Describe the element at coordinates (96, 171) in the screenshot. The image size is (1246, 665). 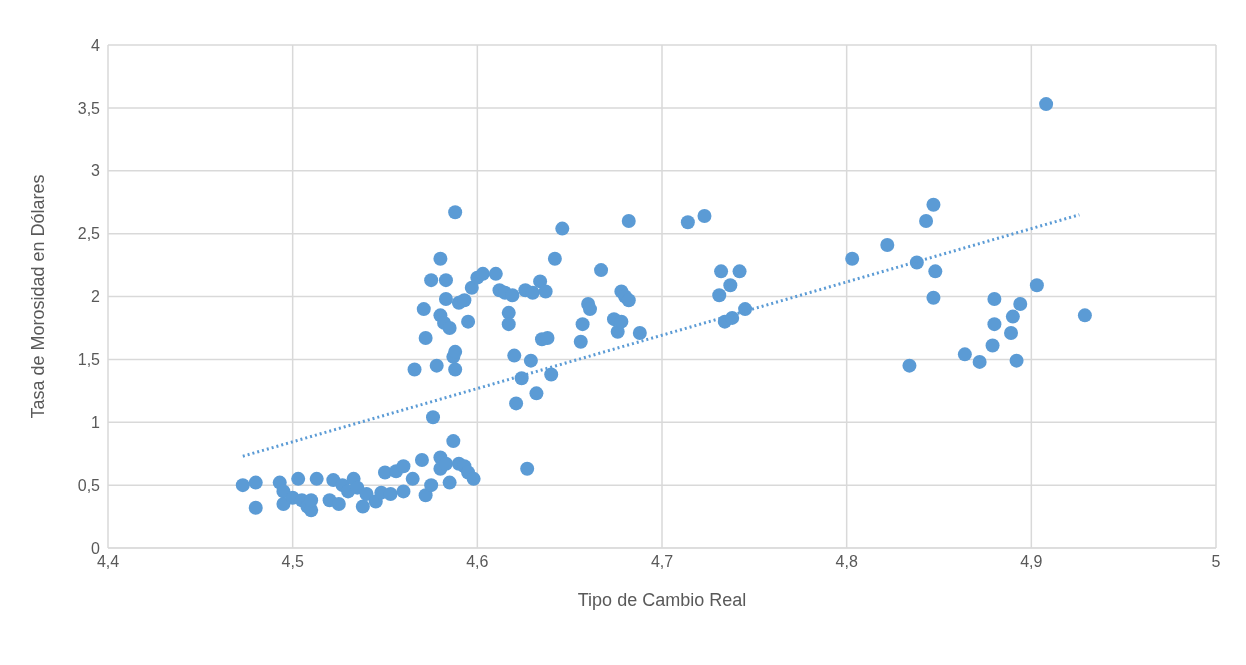
I see `y-tick-label: 3` at that location.